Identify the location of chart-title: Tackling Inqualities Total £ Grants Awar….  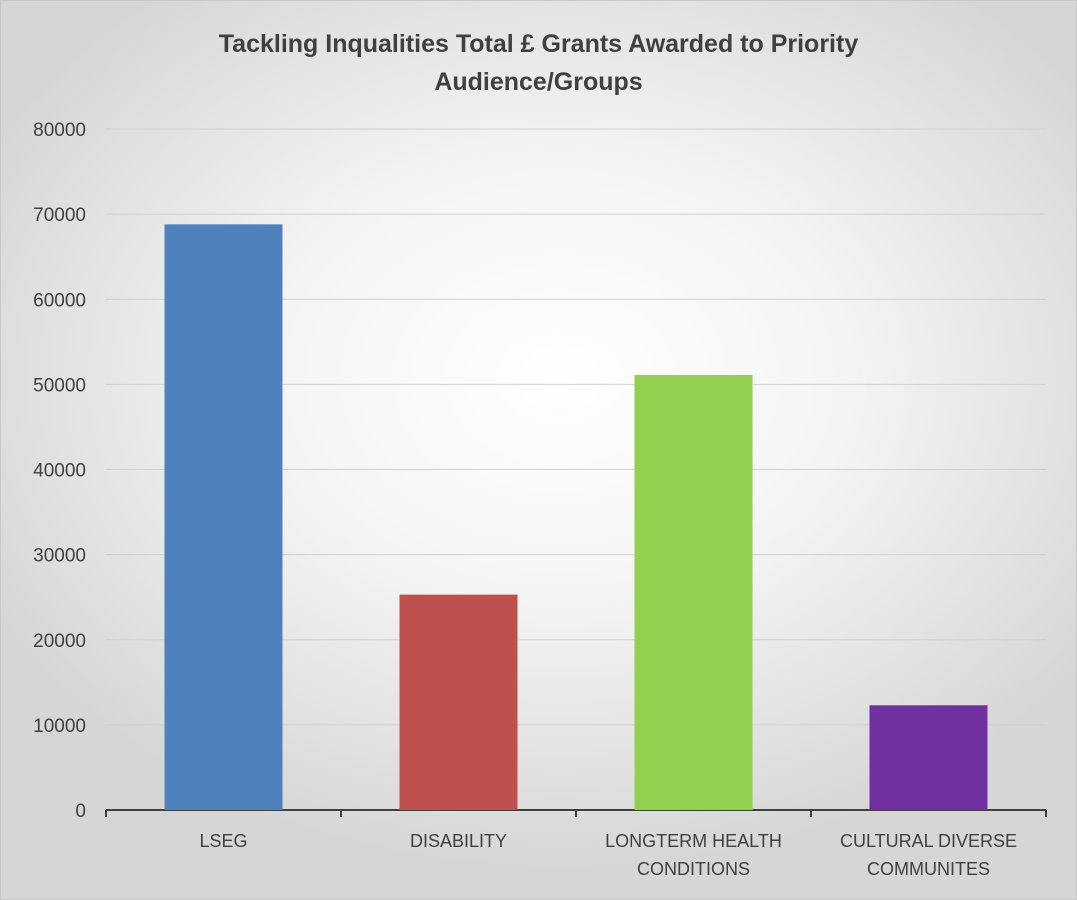
(538, 63).